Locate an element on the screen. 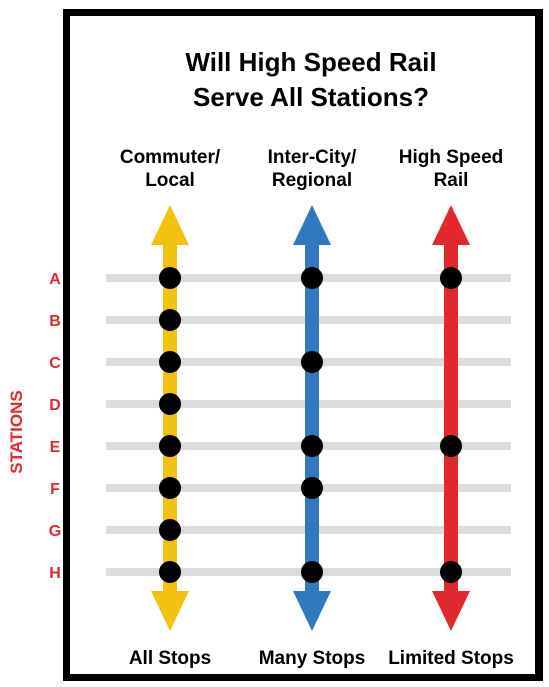 Image resolution: width=549 pixels, height=687 pixels. station-labels: A B C D E F G H is located at coordinates (55, 426).